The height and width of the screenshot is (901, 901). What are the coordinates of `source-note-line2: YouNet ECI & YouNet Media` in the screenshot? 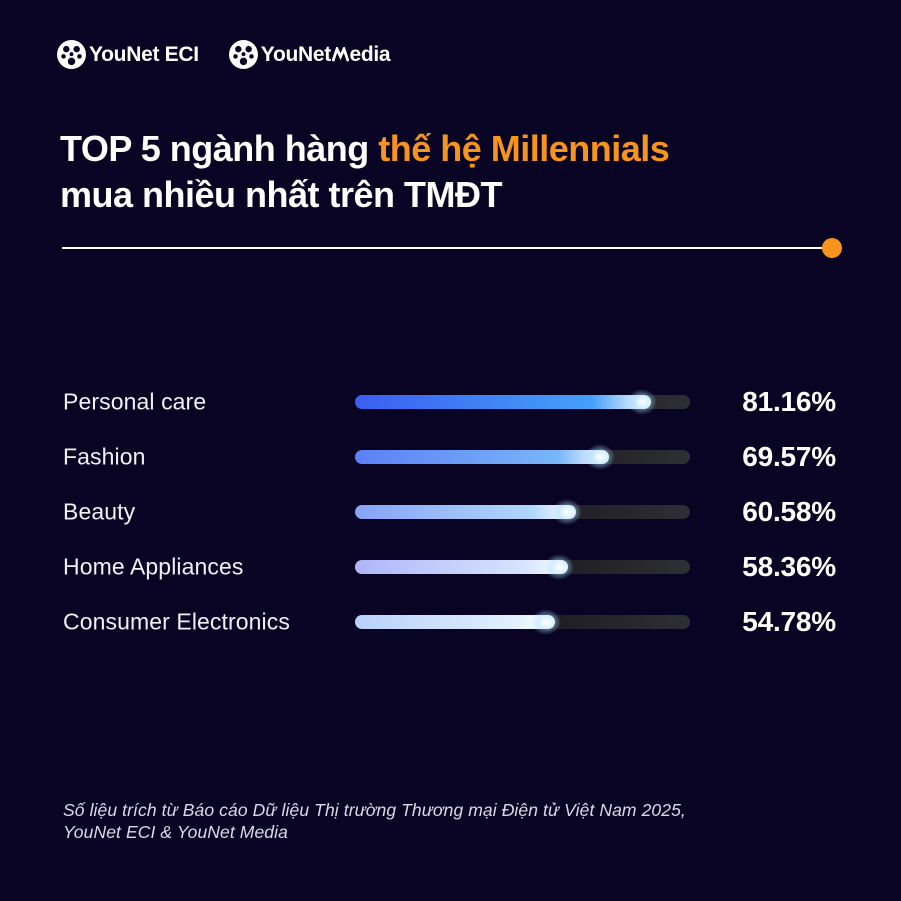 It's located at (175, 831).